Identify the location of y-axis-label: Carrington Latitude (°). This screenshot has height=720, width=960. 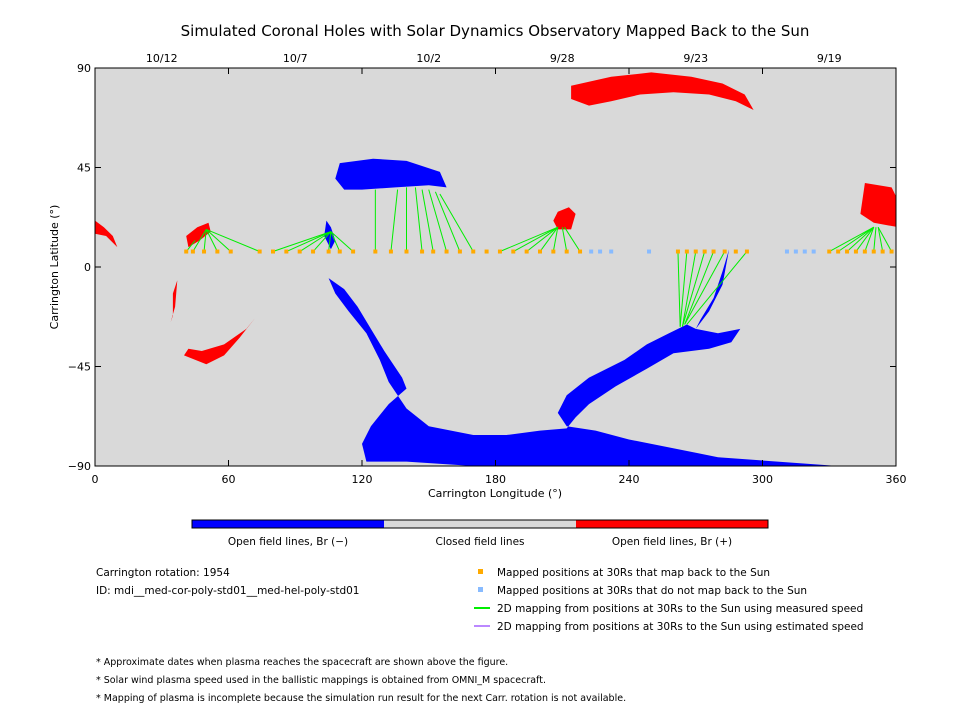
(54, 267).